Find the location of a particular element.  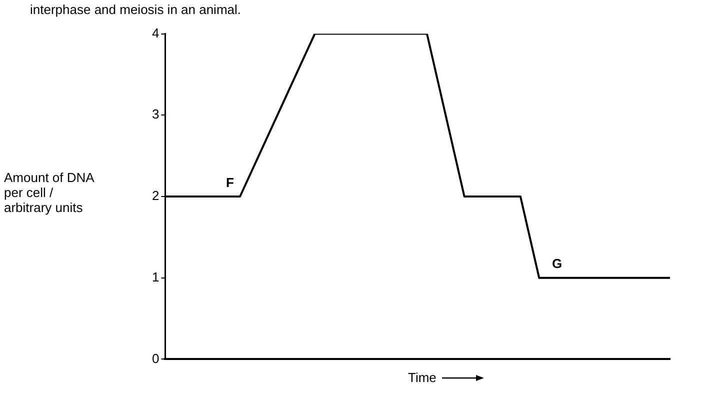

y-tick-label: 0 is located at coordinates (156, 358).